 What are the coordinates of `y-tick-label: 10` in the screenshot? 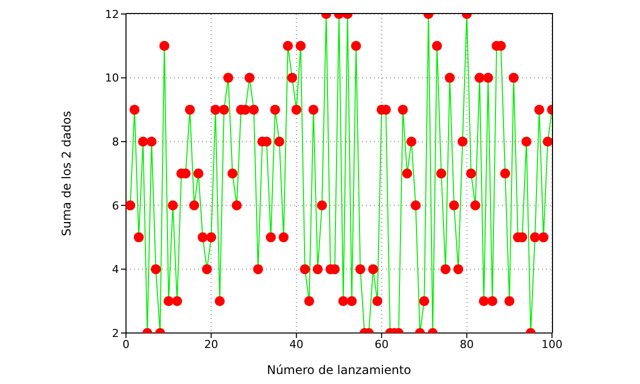 It's located at (112, 78).